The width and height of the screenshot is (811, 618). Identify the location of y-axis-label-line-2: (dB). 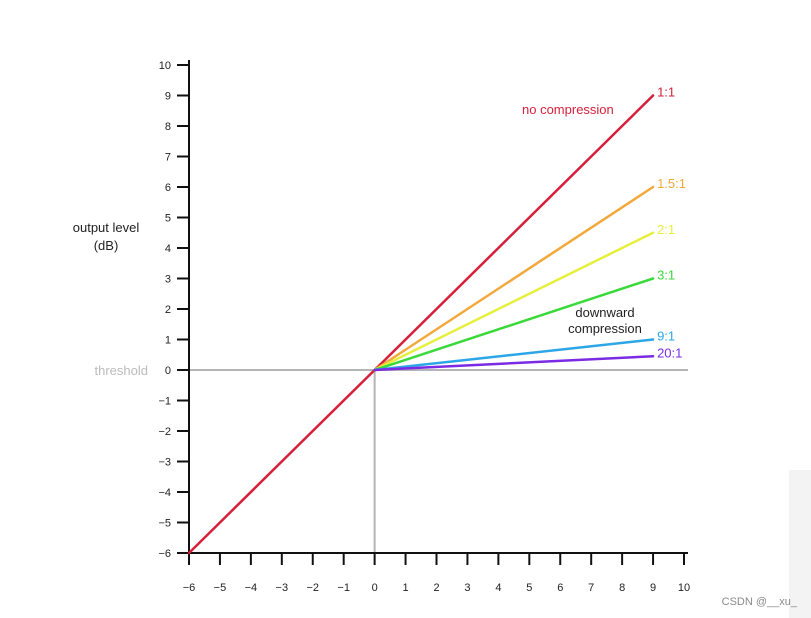
(106, 245).